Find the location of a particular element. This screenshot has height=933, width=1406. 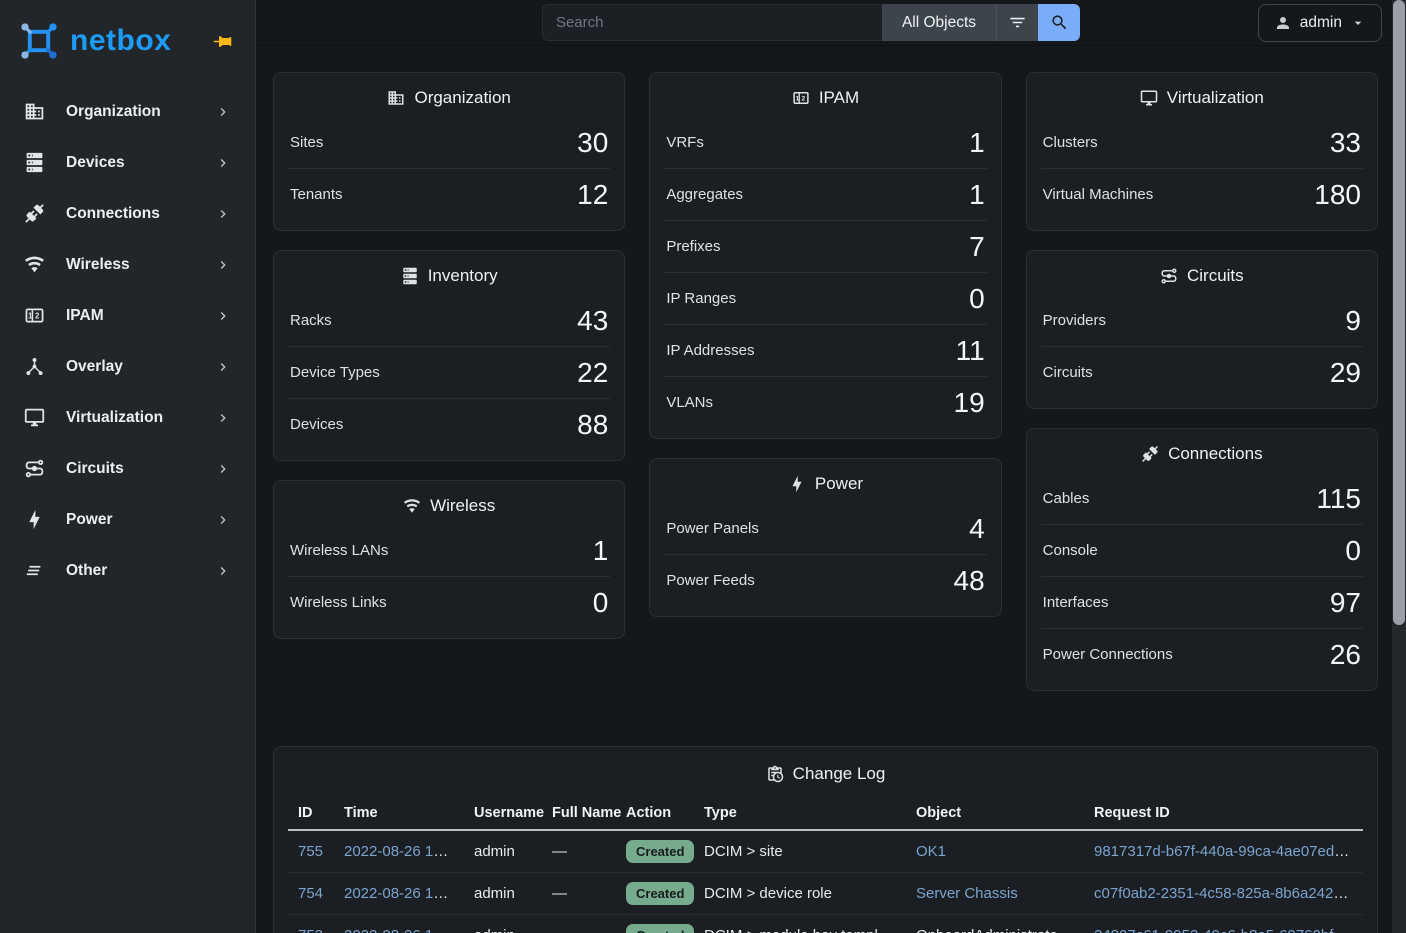

stat-row: Power Connections 26 is located at coordinates (1201, 654).